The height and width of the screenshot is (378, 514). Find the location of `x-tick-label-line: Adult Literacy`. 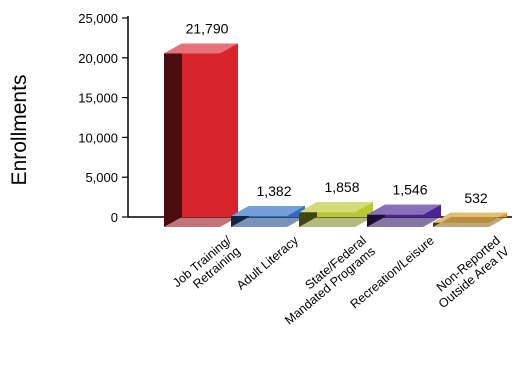

x-tick-label-line: Adult Literacy is located at coordinates (268, 263).